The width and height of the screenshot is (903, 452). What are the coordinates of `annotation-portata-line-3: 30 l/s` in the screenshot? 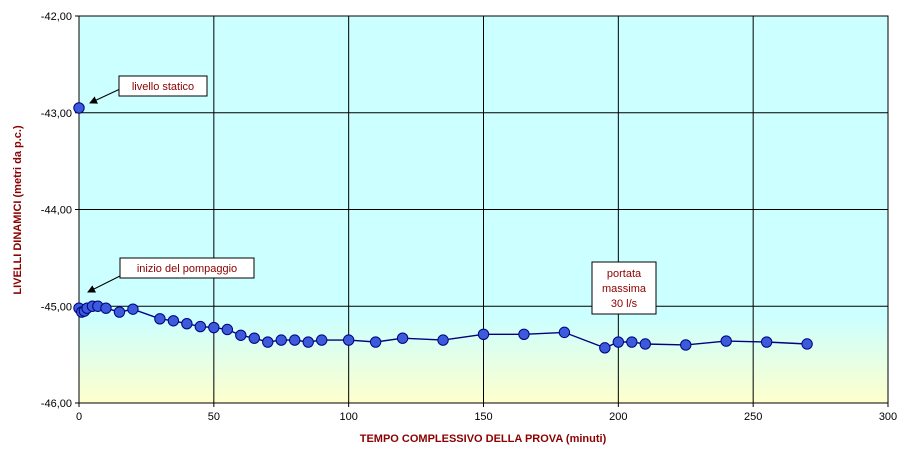 It's located at (624, 304).